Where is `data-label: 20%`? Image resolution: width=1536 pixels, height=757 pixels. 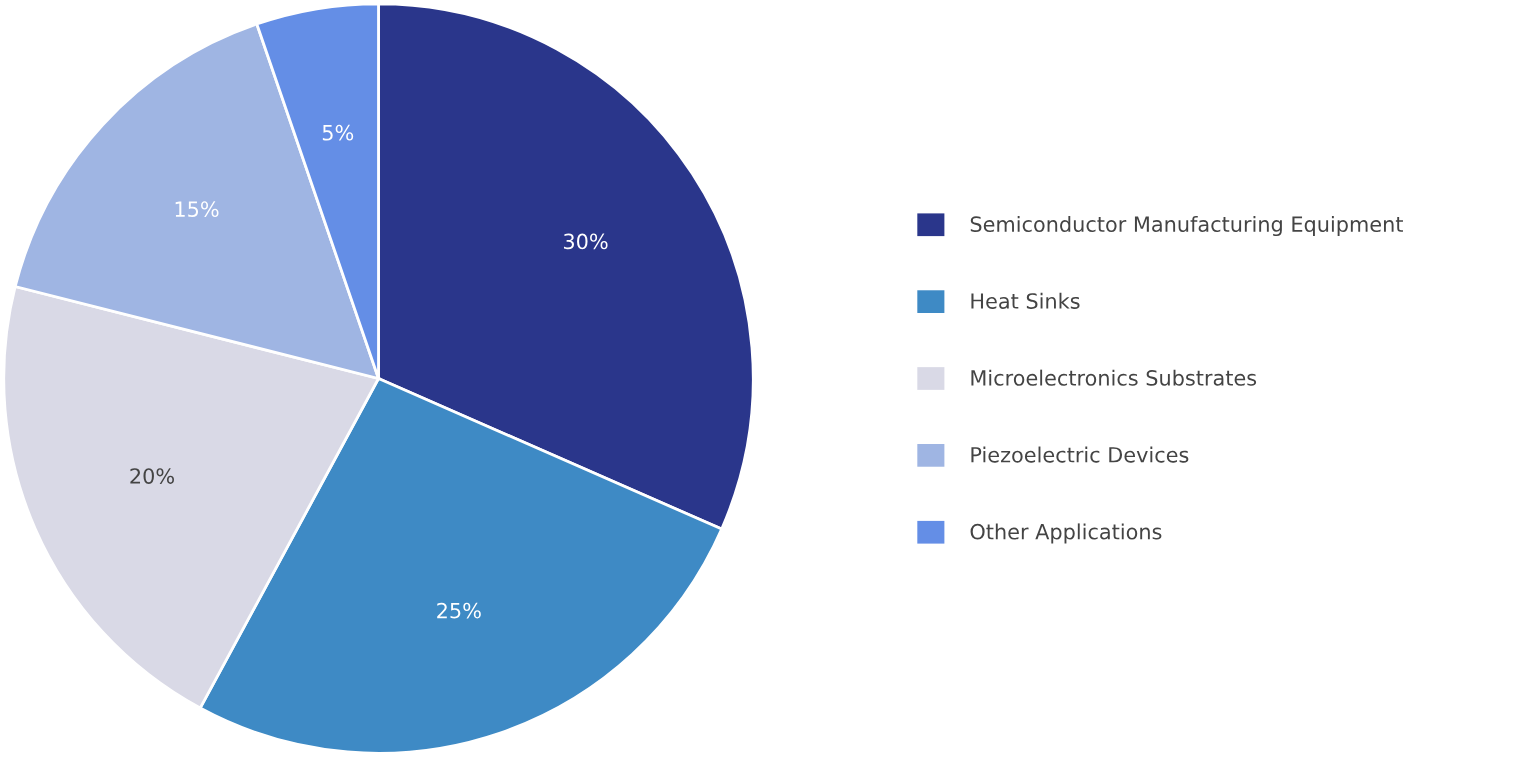
data-label: 20% is located at coordinates (152, 476).